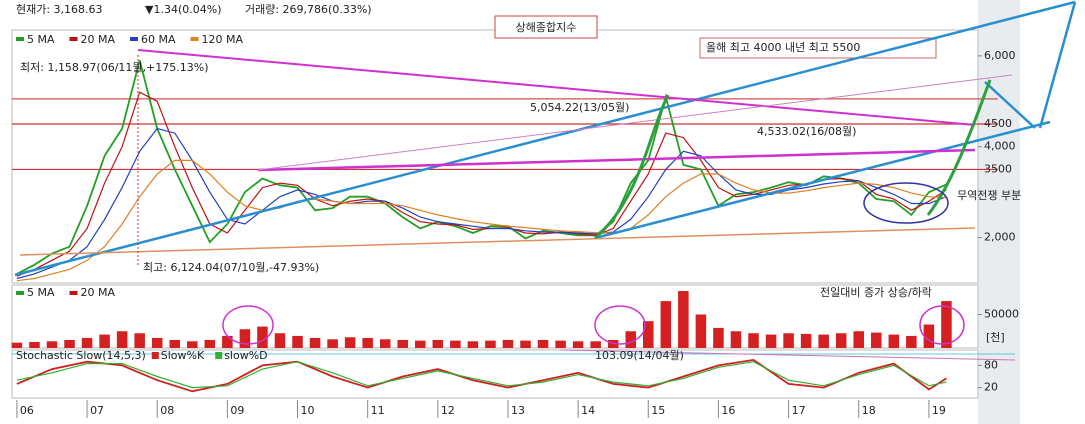 Image resolution: width=1085 pixels, height=424 pixels. What do you see at coordinates (999, 212) in the screenshot?
I see `axis-column` at bounding box center [999, 212].